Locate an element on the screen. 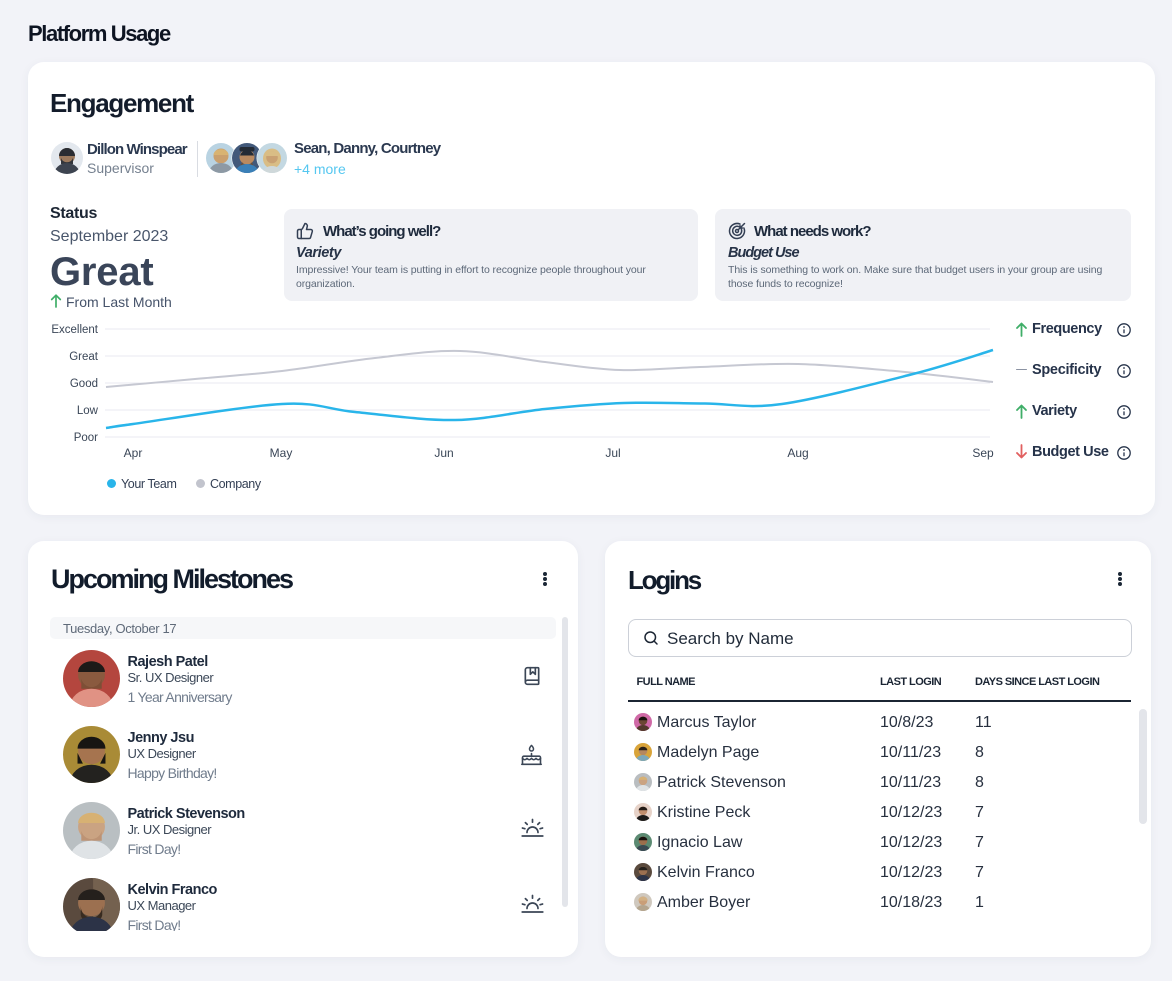 This screenshot has width=1172, height=981. svg-text: Jun is located at coordinates (443, 453).